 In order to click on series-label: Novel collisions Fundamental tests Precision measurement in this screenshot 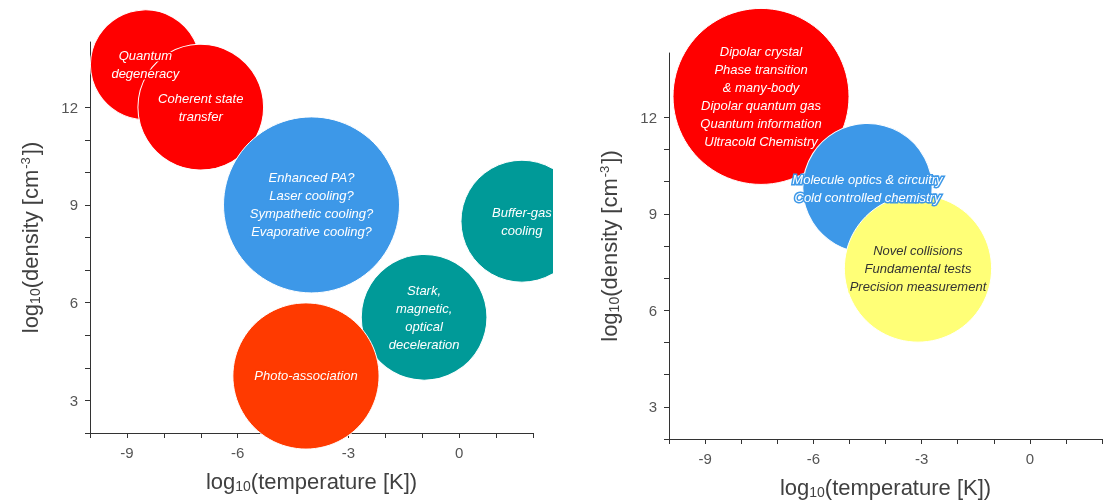, I will do `click(918, 269)`.